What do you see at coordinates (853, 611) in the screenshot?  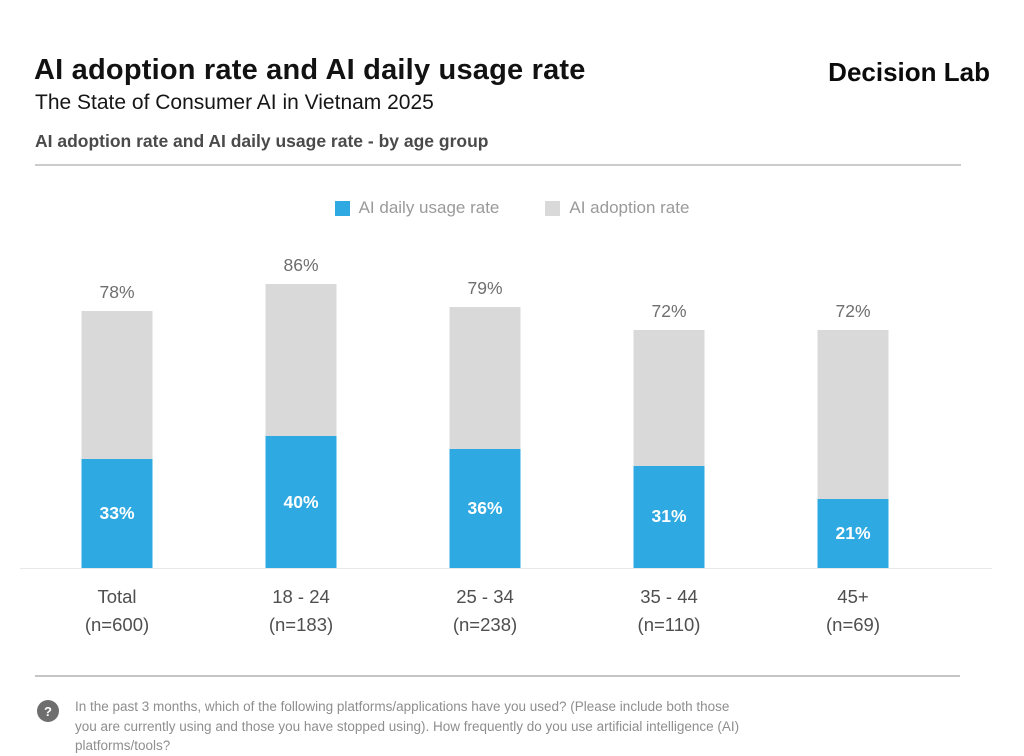 I see `x-label-5: 45+ (n=69)` at bounding box center [853, 611].